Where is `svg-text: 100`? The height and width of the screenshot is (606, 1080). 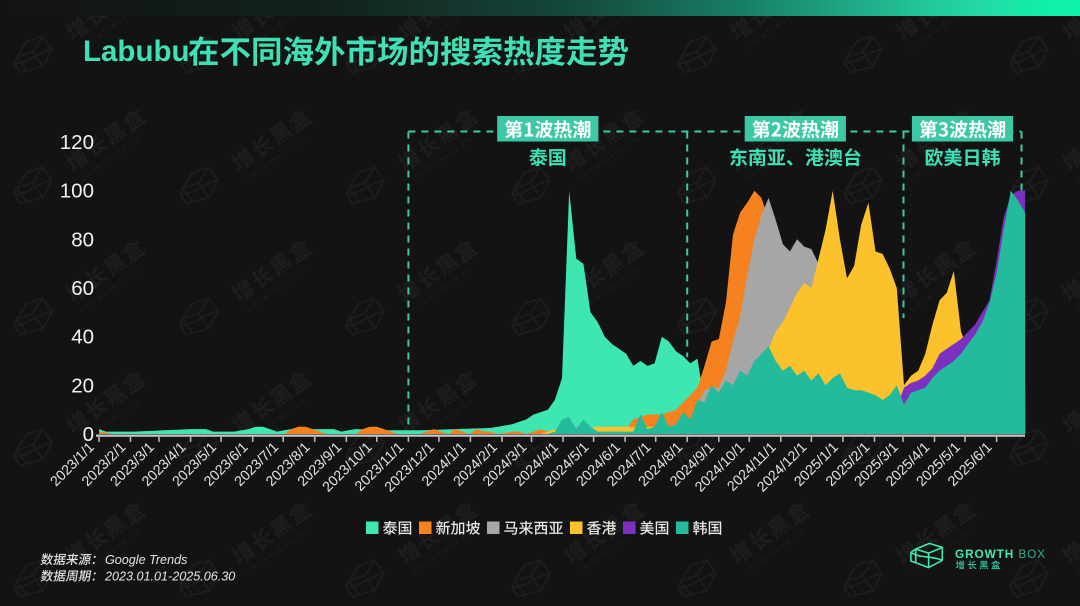
svg-text: 100 is located at coordinates (77, 191).